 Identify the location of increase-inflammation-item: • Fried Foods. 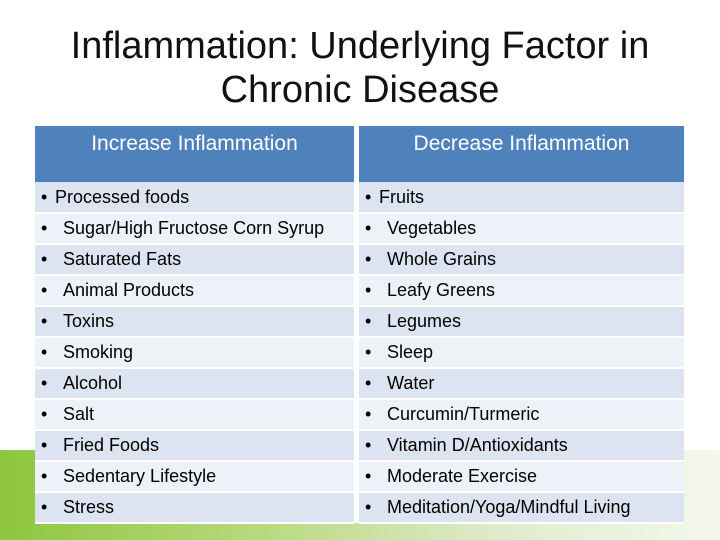
(194, 446).